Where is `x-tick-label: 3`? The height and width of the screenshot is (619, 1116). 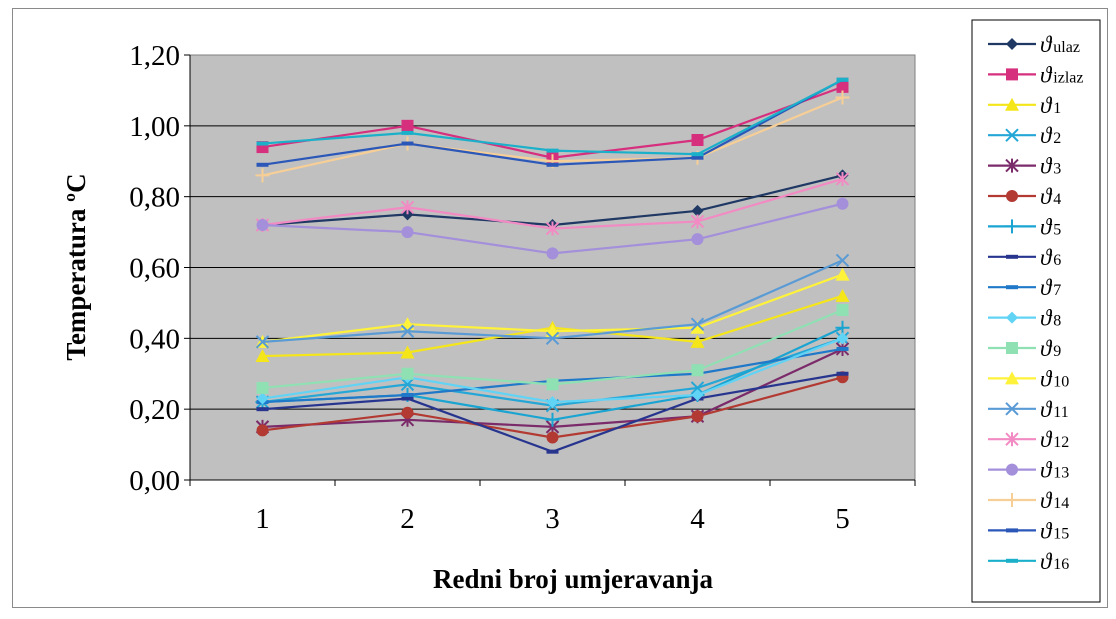 x-tick-label: 3 is located at coordinates (552, 519).